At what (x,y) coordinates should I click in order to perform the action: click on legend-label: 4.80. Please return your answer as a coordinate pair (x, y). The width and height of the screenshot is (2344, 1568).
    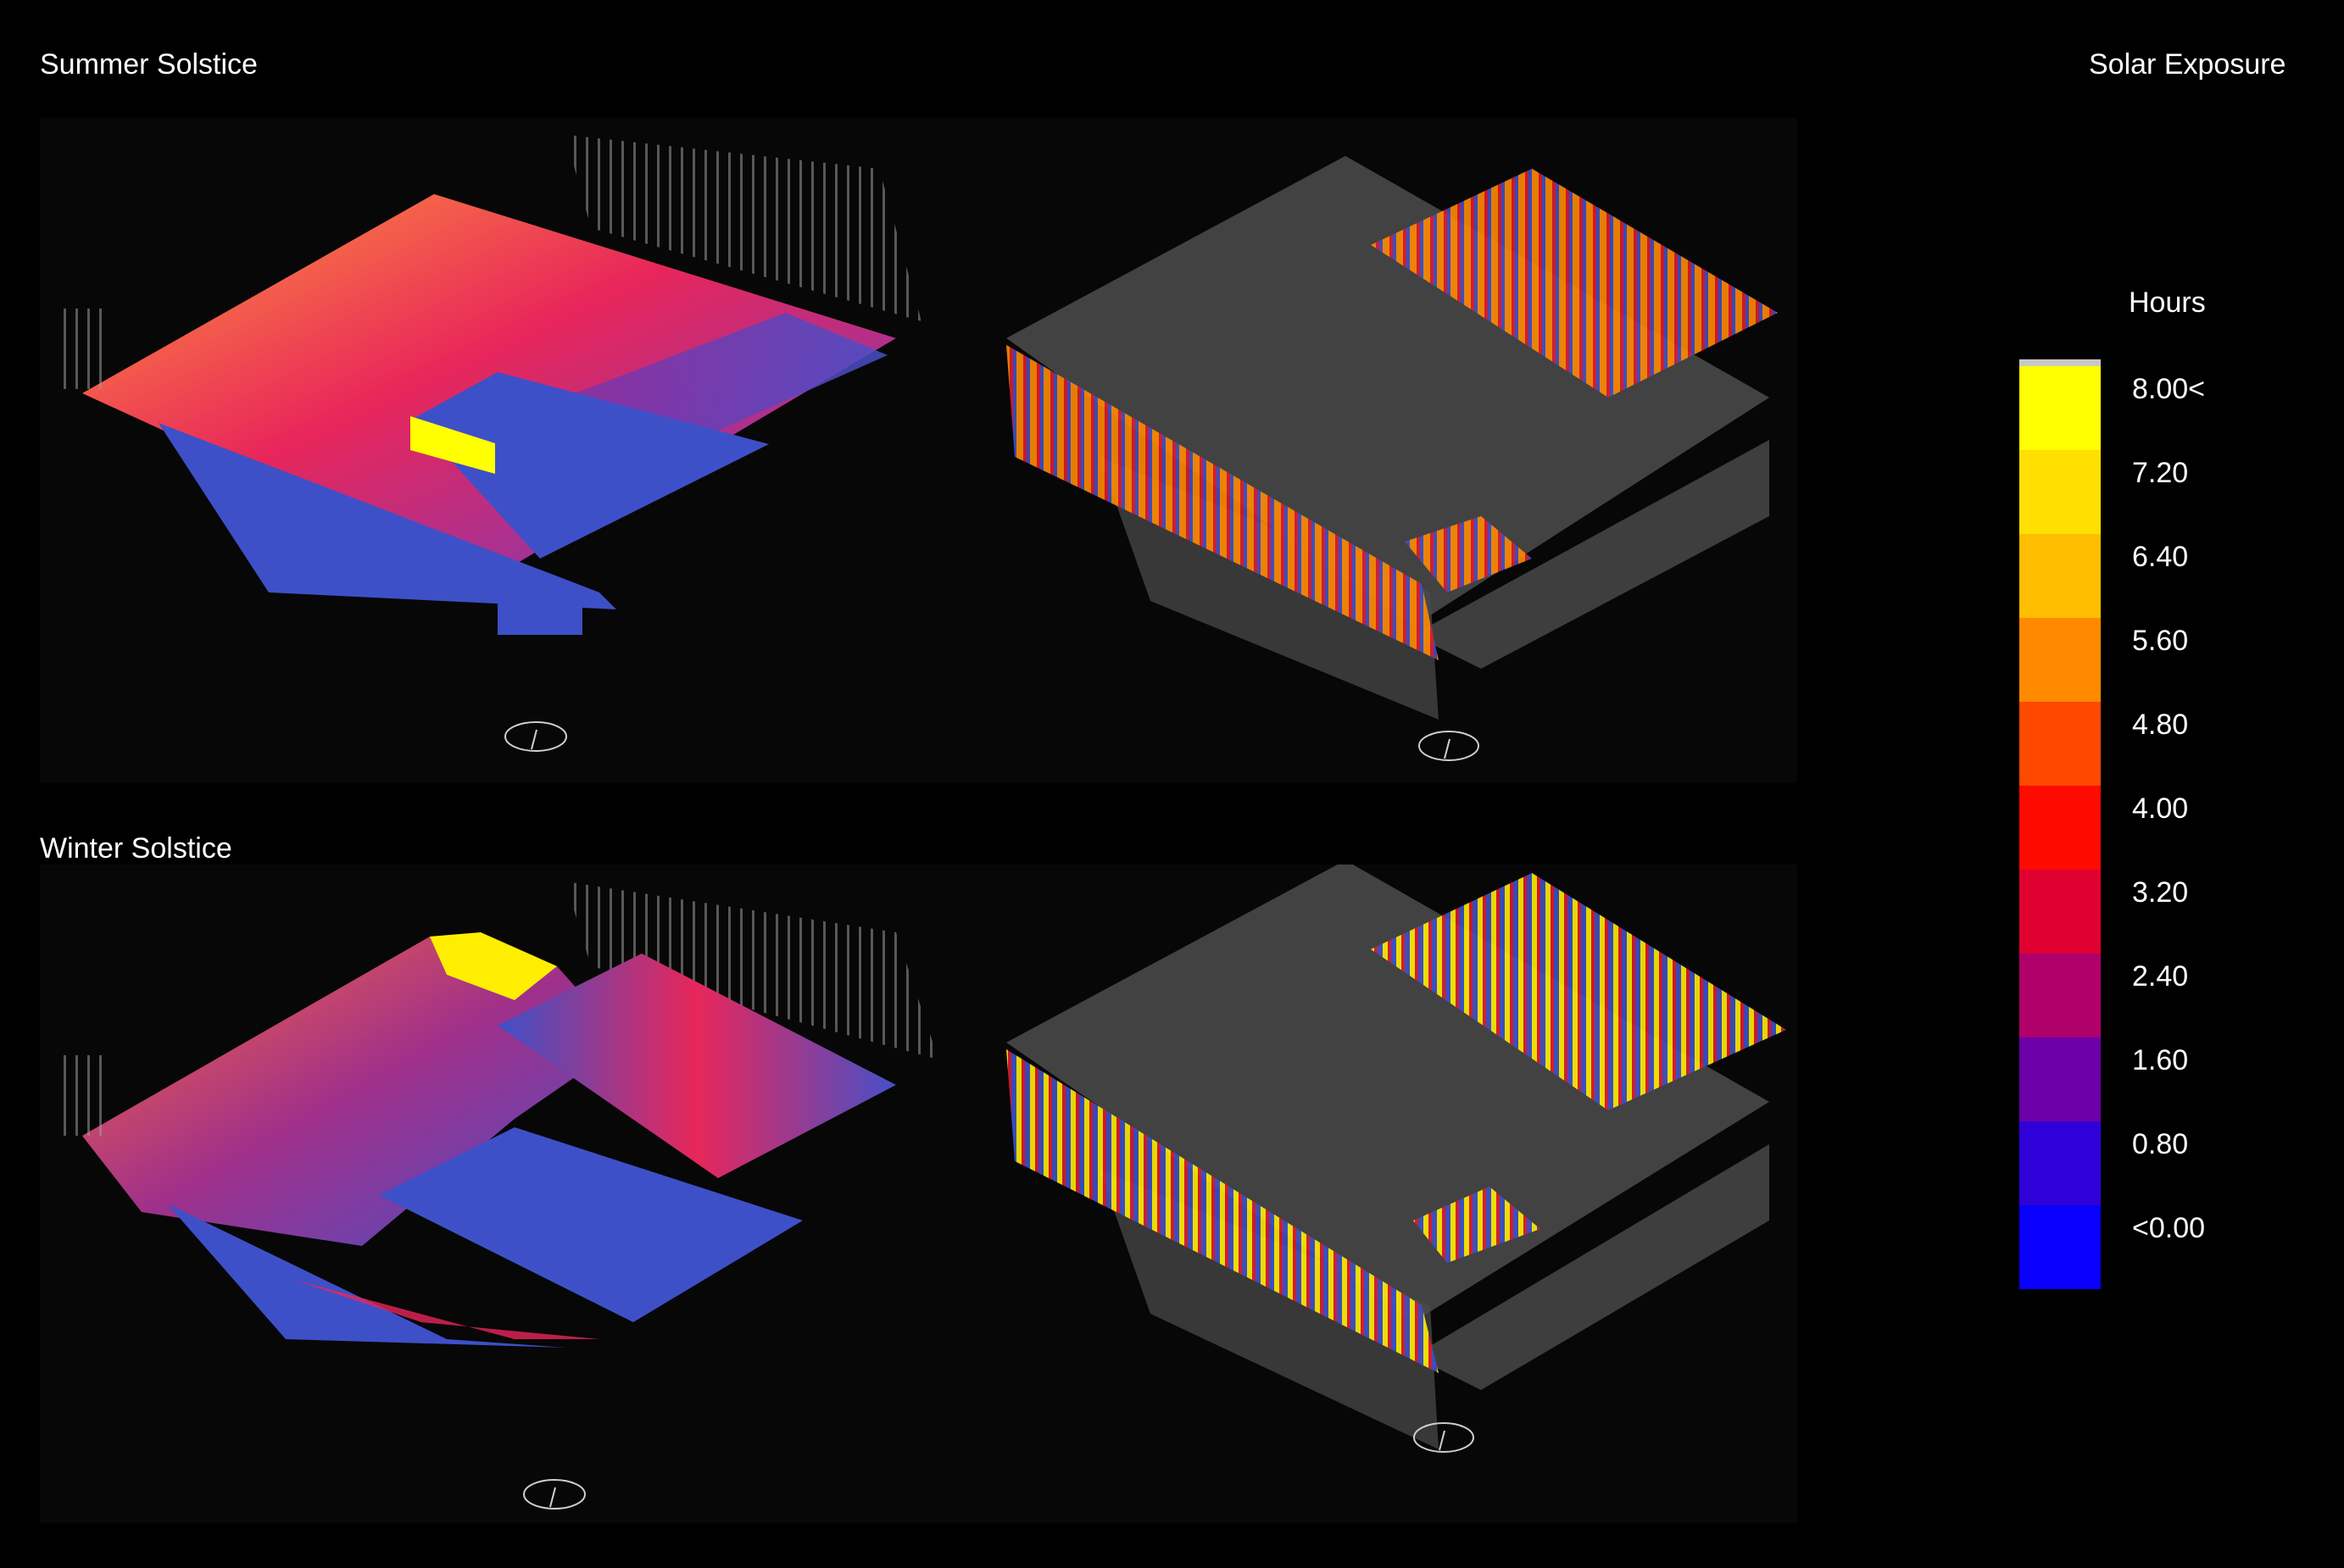
    Looking at the image, I should click on (2160, 725).